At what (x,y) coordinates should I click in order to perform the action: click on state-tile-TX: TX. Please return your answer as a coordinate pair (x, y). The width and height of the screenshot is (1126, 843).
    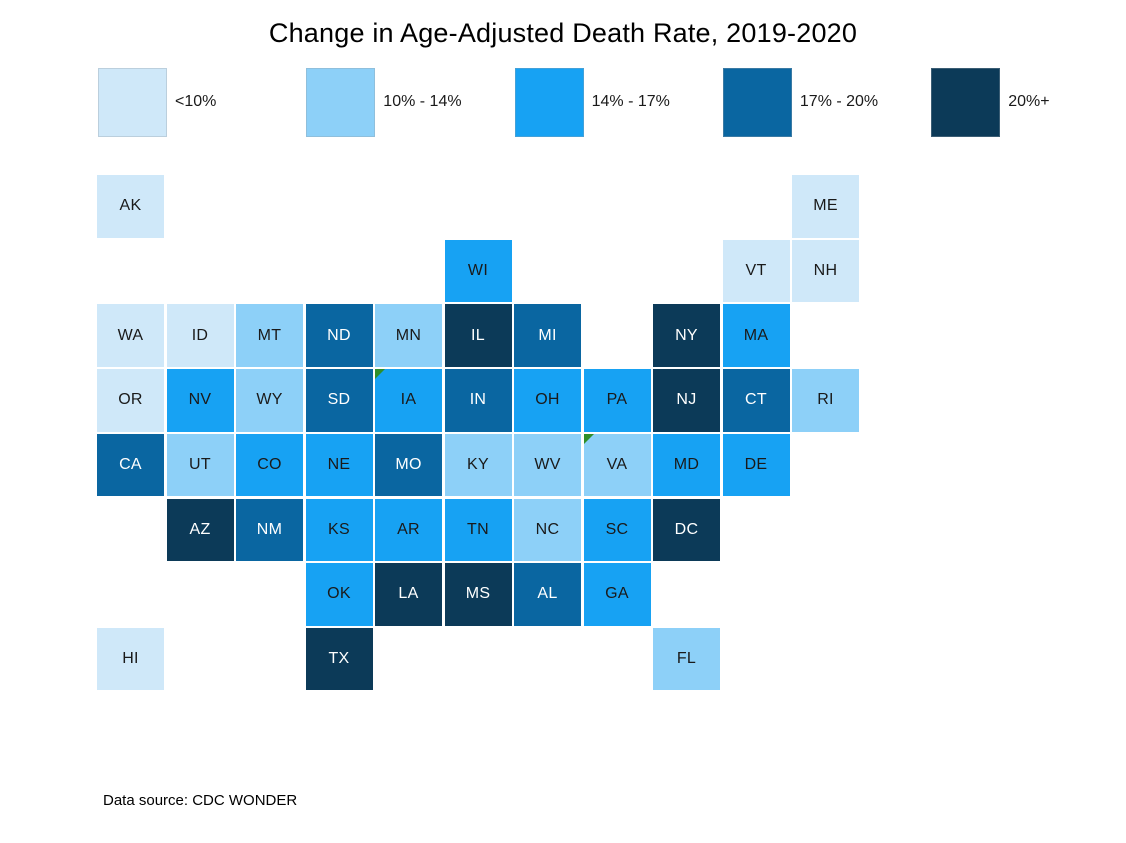
    Looking at the image, I should click on (339, 659).